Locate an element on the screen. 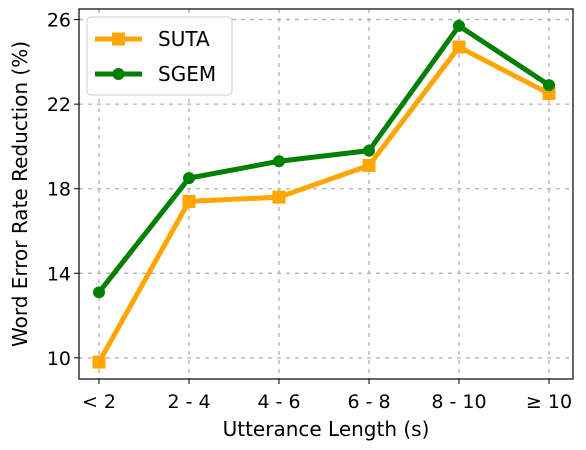 The height and width of the screenshot is (450, 586). y-tick-label: 18 is located at coordinates (59, 190).